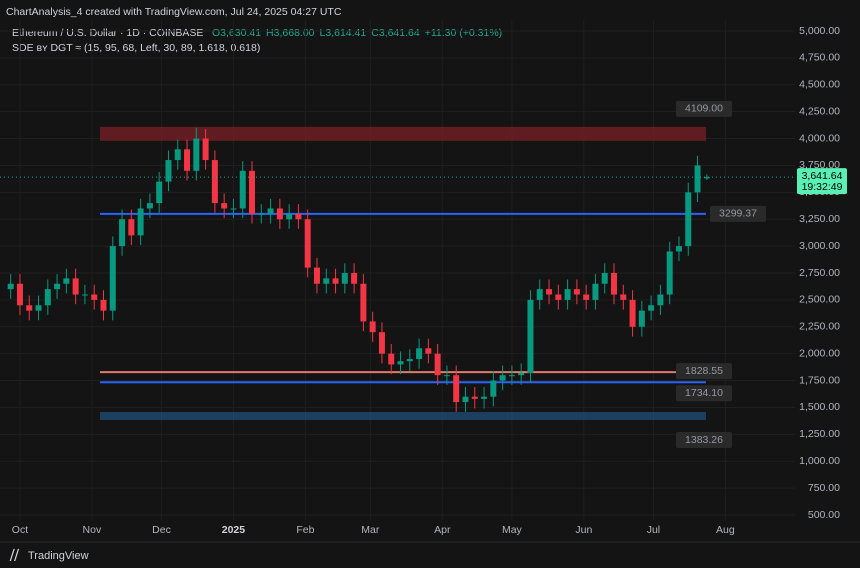 Image resolution: width=860 pixels, height=568 pixels. I want to click on last-price-label: 3,641.64, so click(822, 176).